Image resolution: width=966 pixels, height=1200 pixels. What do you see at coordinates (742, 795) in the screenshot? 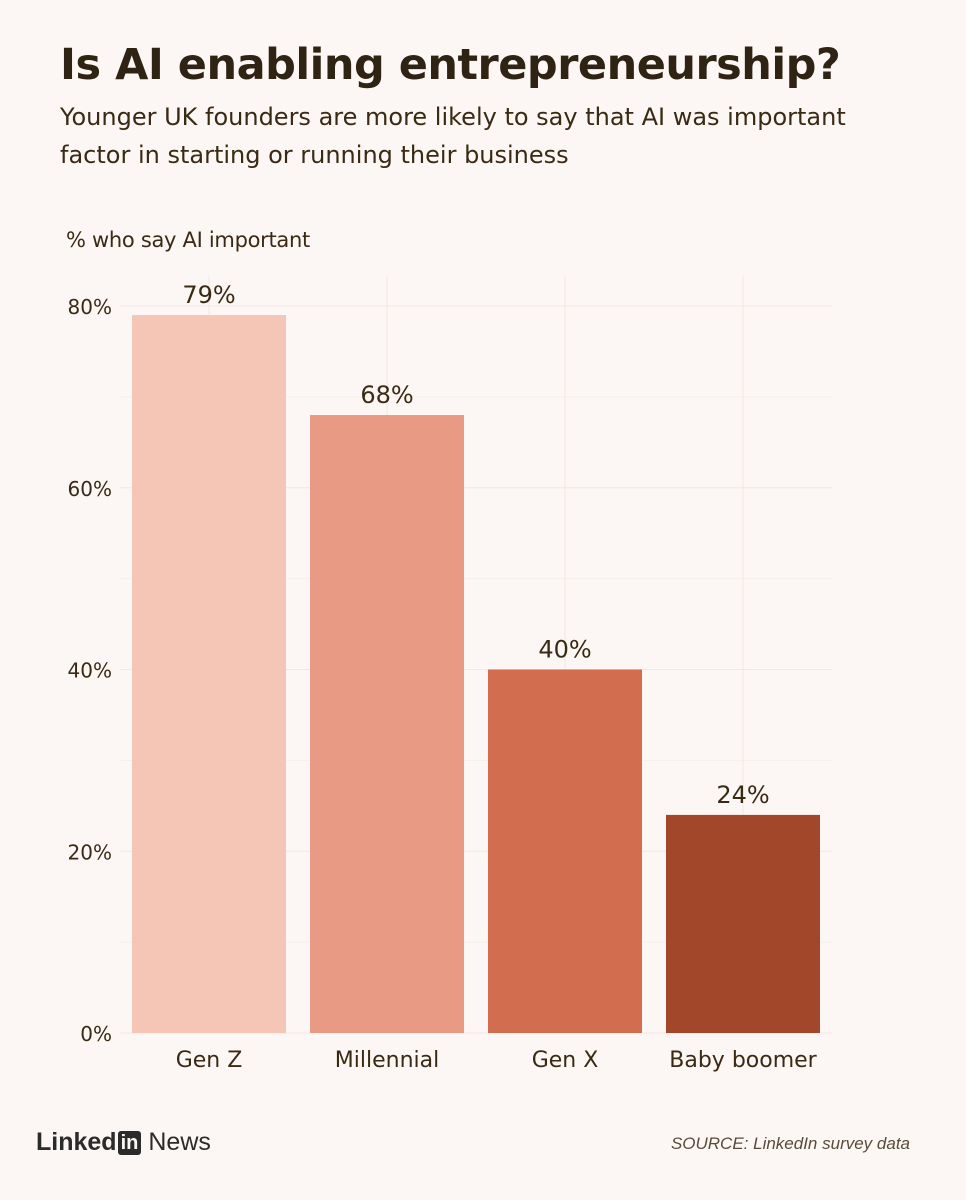
I see `bar-value-label: 24%` at bounding box center [742, 795].